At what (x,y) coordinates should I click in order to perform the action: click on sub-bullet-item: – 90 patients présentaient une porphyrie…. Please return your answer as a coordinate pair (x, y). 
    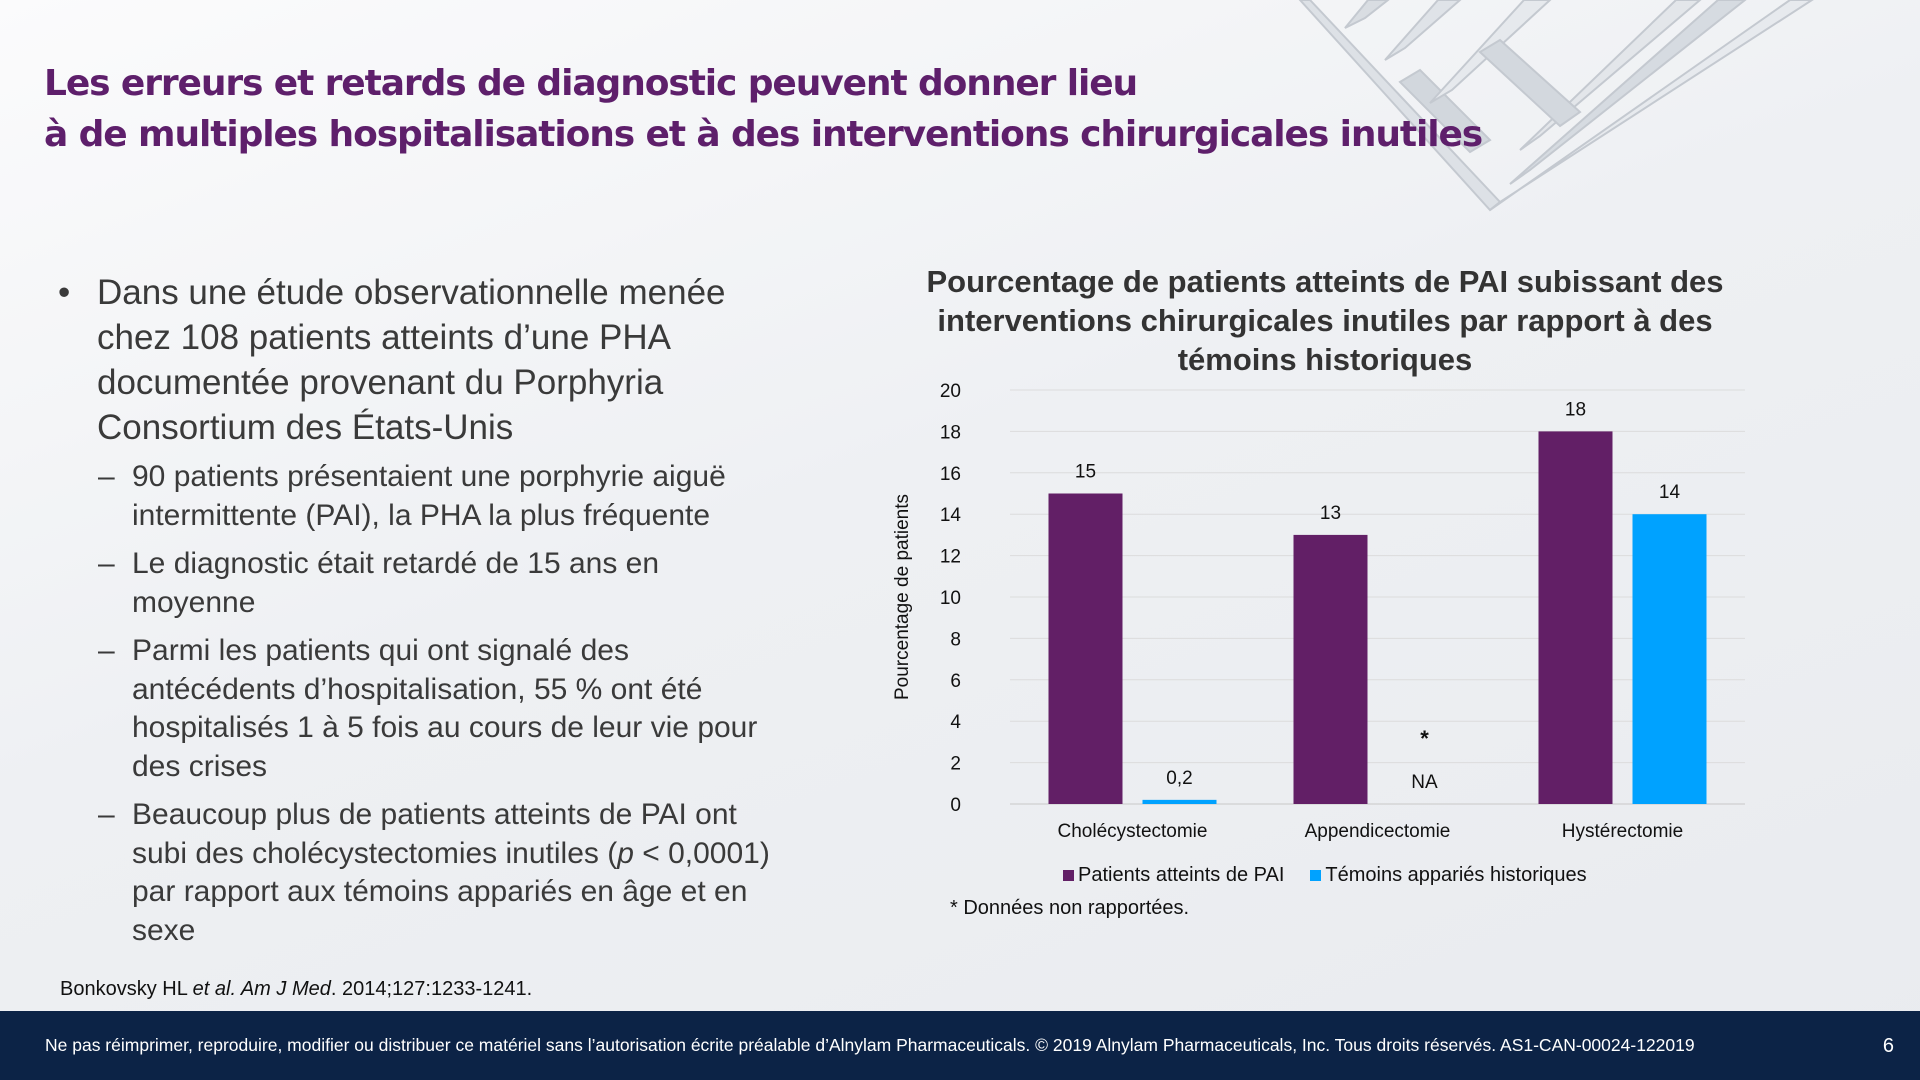
    Looking at the image, I should click on (423, 496).